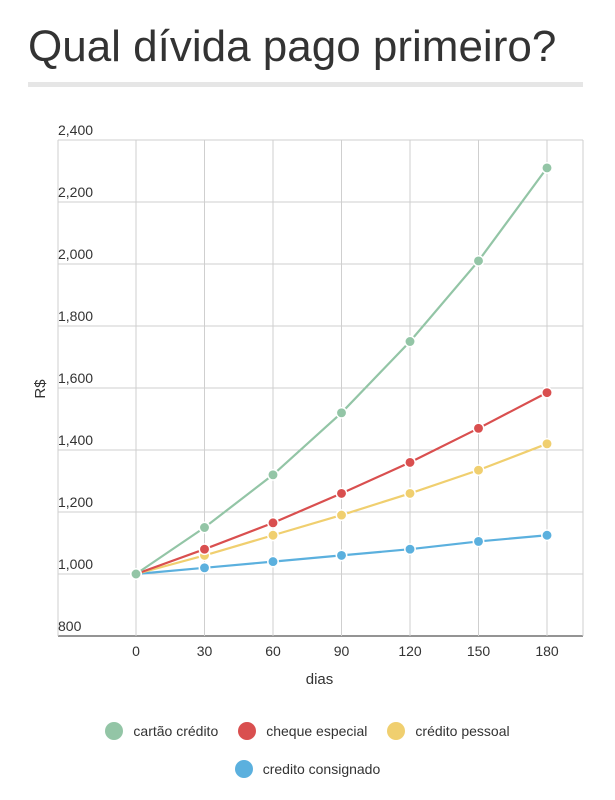  Describe the element at coordinates (317, 731) in the screenshot. I see `legend-label: cheque especial` at that location.